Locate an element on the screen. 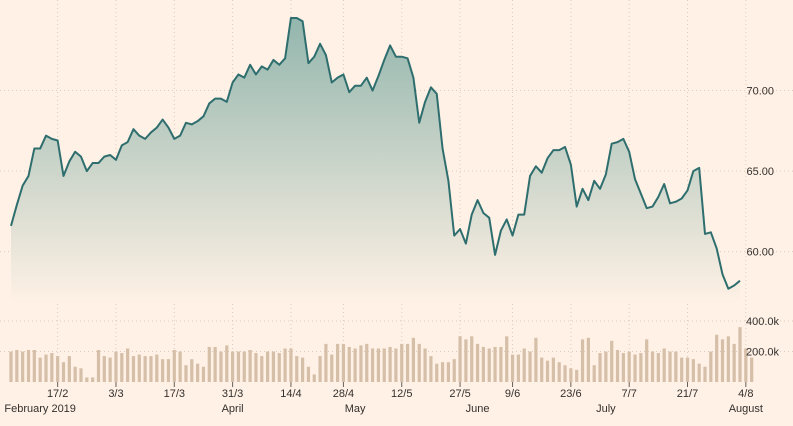 This screenshot has width=793, height=426. x-tick-label: 12/5 is located at coordinates (401, 394).